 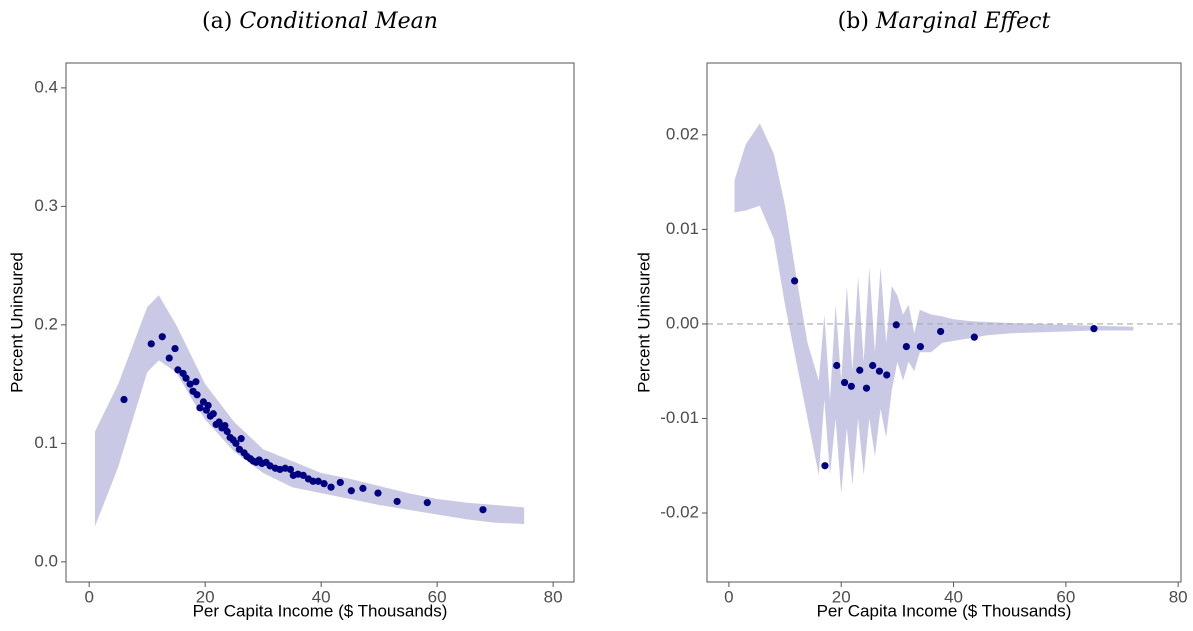 I want to click on y-tick-label: -0.02, so click(x=679, y=511).